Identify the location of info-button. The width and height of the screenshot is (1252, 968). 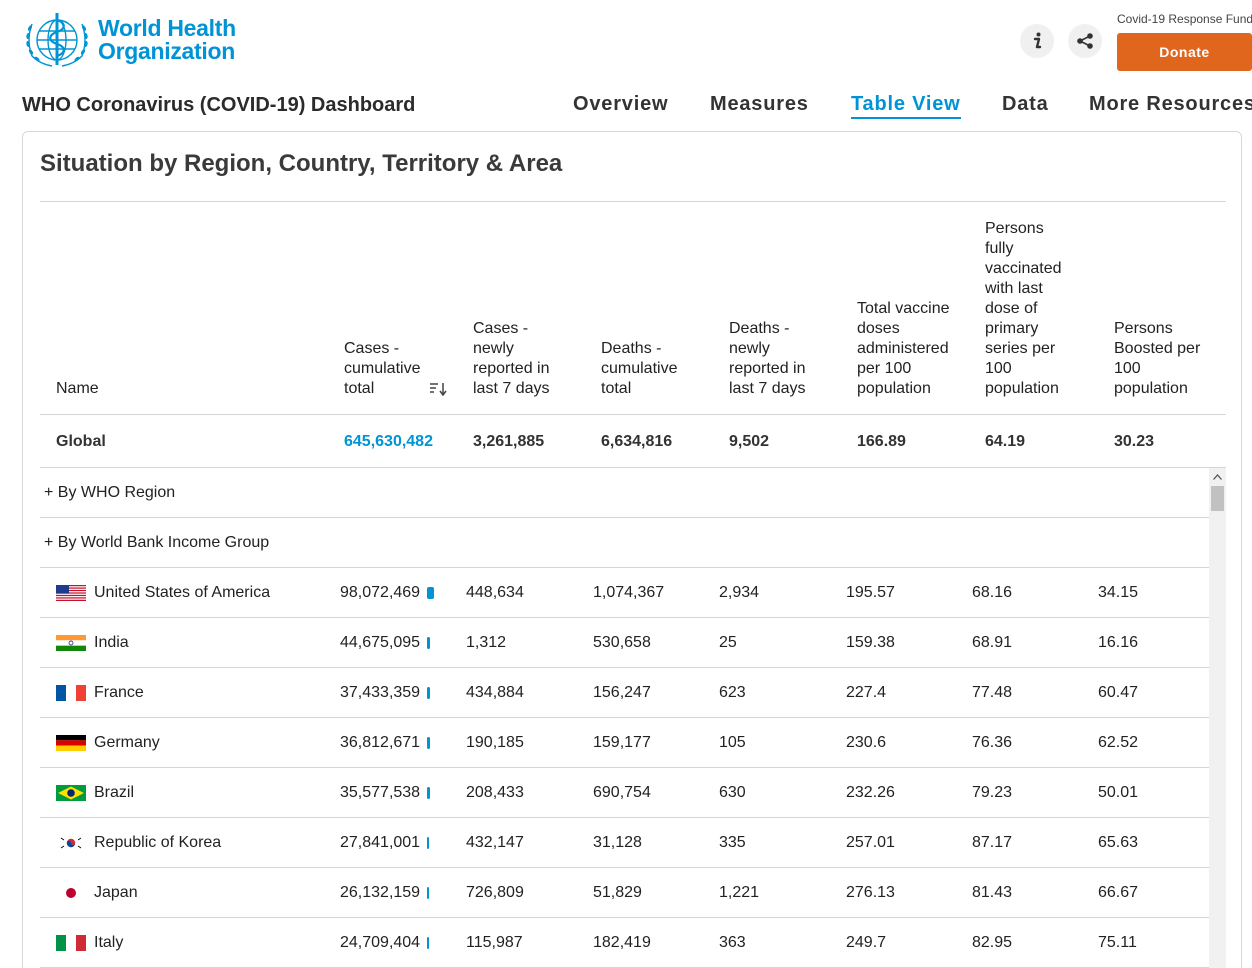
(1037, 41).